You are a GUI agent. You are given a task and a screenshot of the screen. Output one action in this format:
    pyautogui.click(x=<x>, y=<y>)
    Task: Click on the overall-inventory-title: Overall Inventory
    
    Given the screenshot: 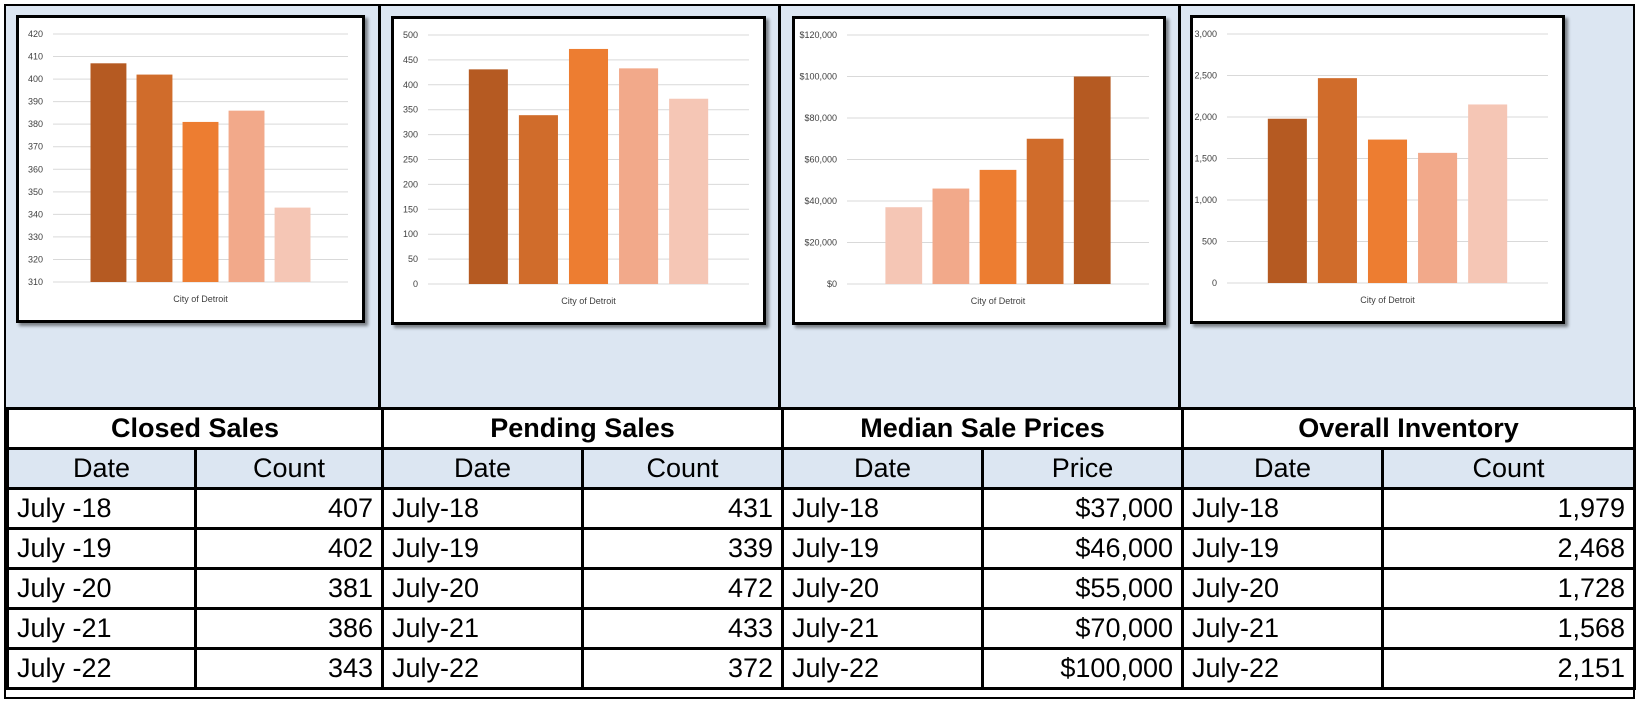 What is the action you would take?
    pyautogui.click(x=1409, y=428)
    